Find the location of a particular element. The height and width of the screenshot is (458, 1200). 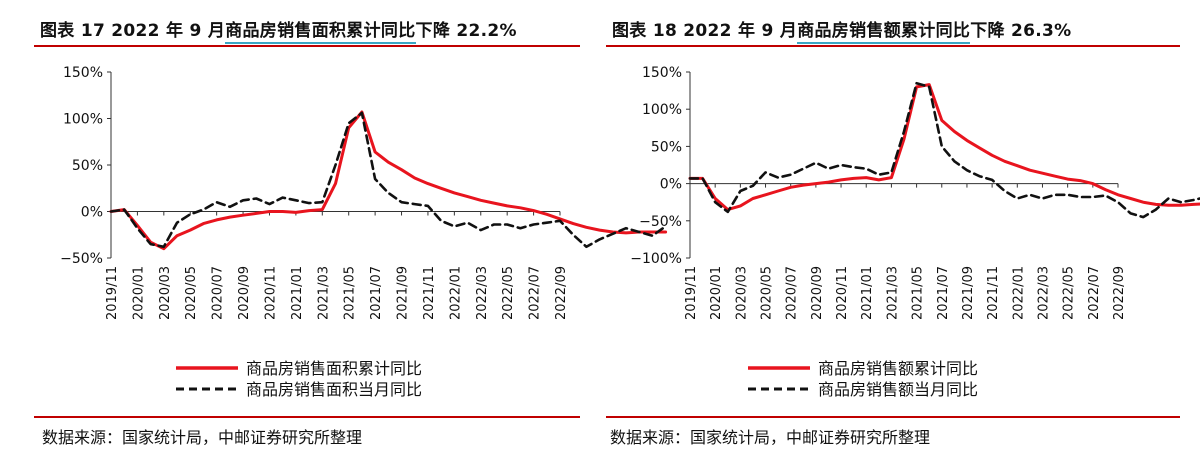

chart-title: 图表 18 2022 年 9 月商品房销售额累计同比下降 26.3% is located at coordinates (842, 30).